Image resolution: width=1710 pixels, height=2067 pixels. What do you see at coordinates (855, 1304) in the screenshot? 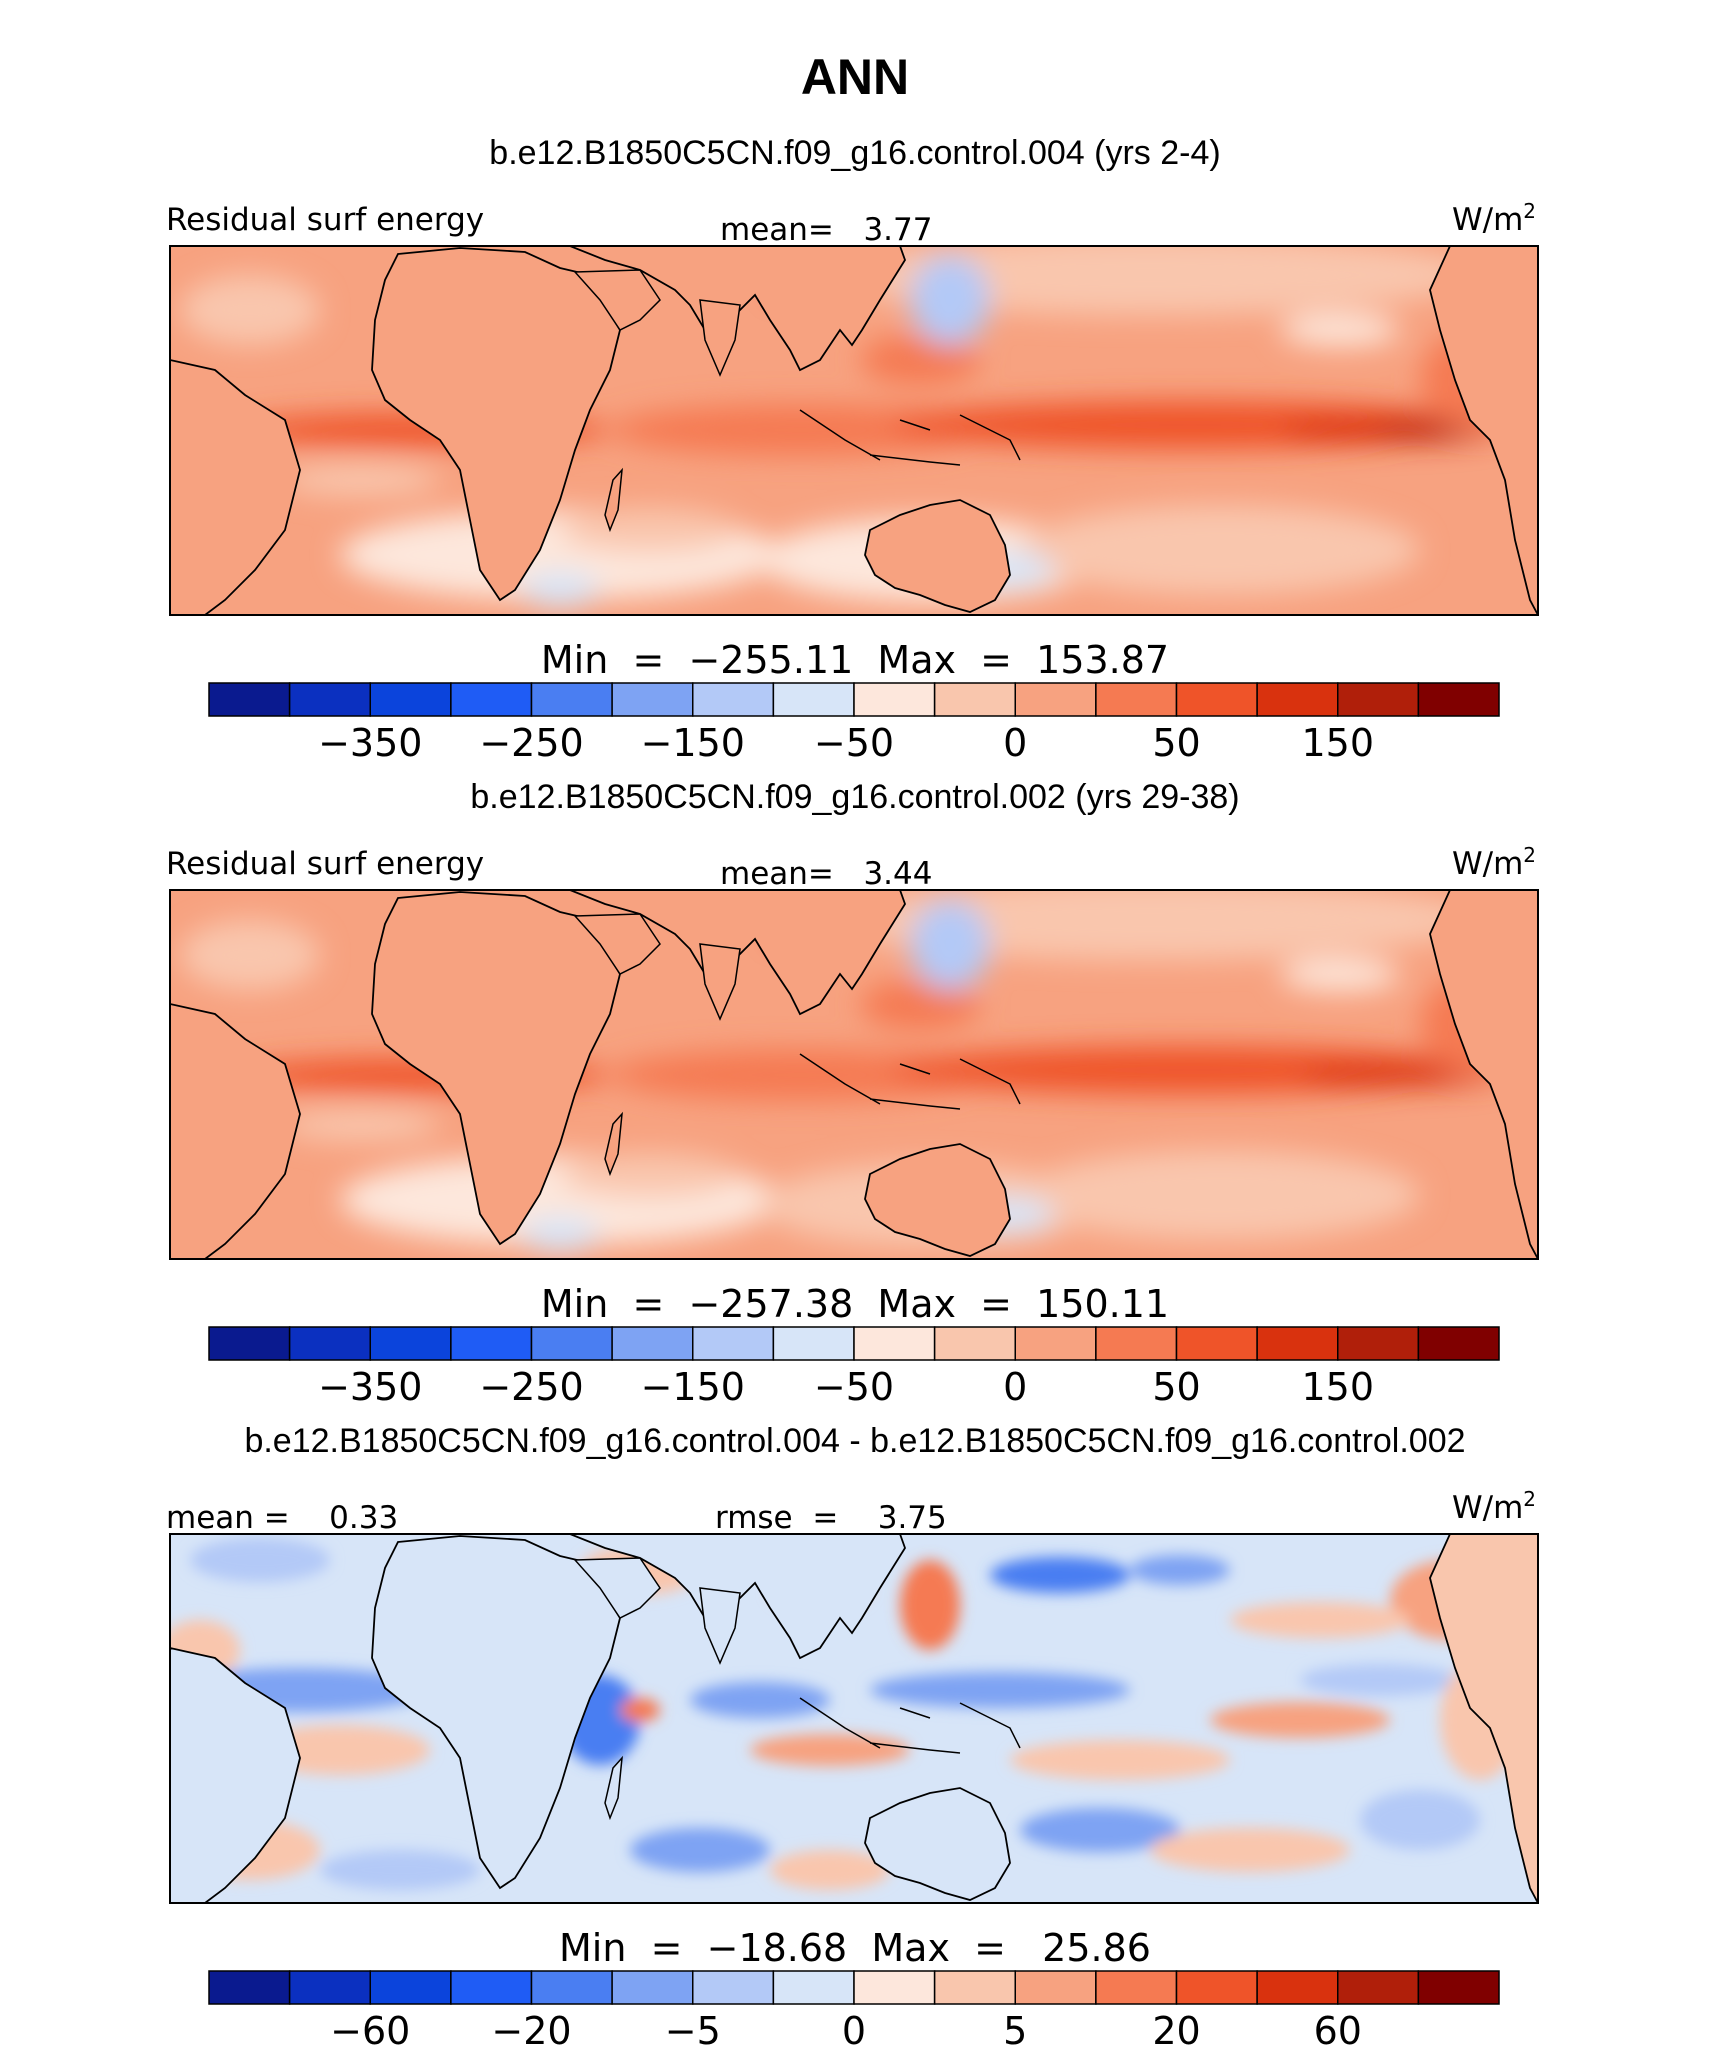
I see `panel-control-minmax: Min = −257.38 Max = 150.11` at bounding box center [855, 1304].